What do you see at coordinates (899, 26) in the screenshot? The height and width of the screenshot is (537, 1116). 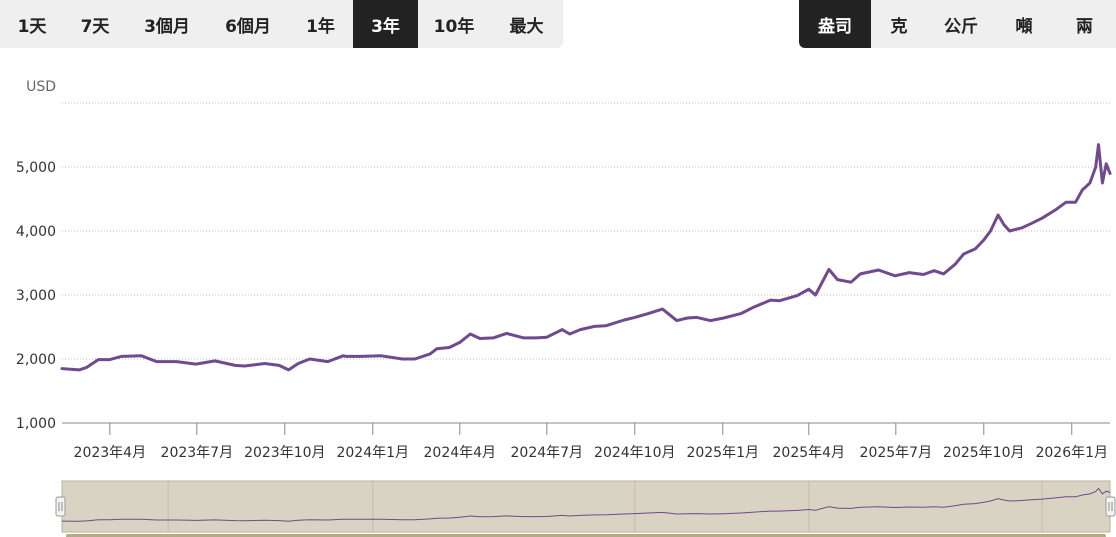 I see `unit-gram-button: 克` at bounding box center [899, 26].